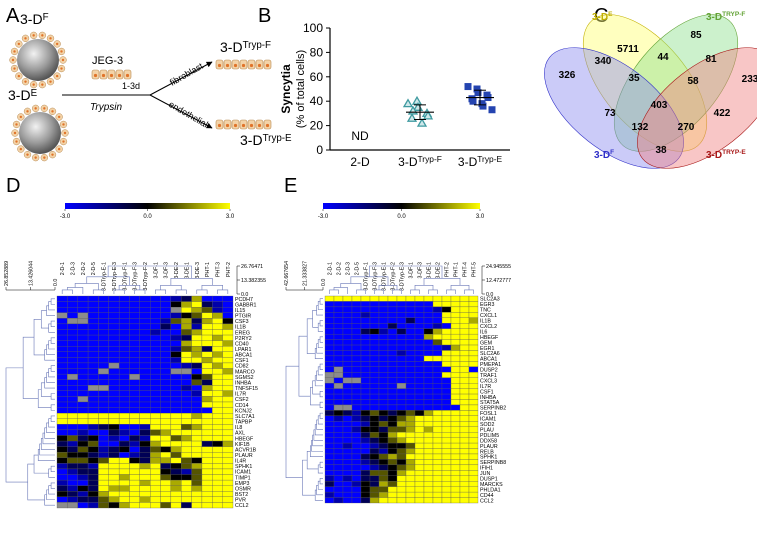 Image resolution: width=757 pixels, height=536 pixels. Describe the element at coordinates (490, 300) in the screenshot. I see `row-label: SLC2A3` at that location.